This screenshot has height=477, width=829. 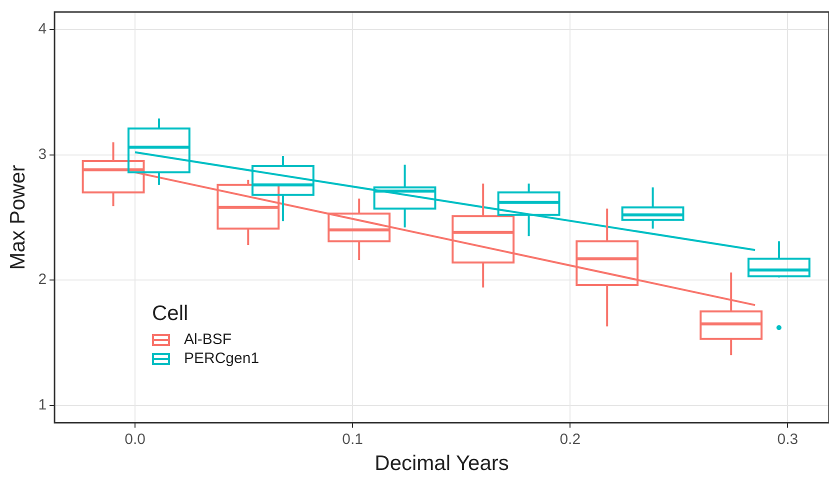 I want to click on legend-label: PERCgen1, so click(x=222, y=358).